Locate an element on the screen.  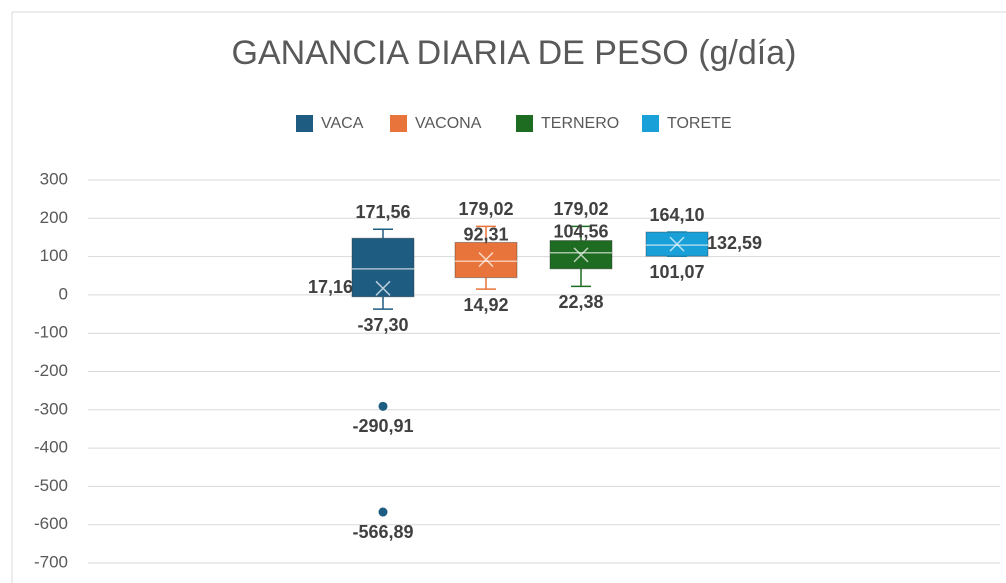
legend-label: TORETE is located at coordinates (699, 123).